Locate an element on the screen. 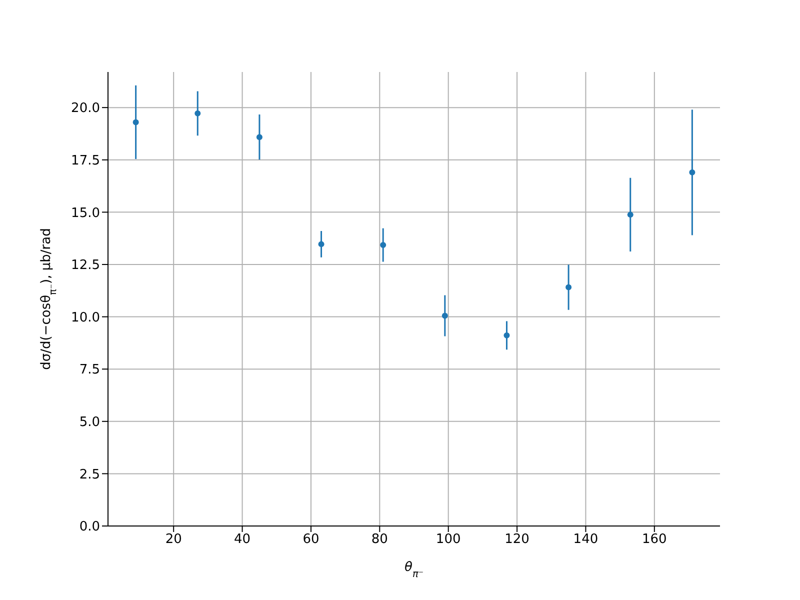 The height and width of the screenshot is (600, 800). x-tick-label: 160 is located at coordinates (654, 540).